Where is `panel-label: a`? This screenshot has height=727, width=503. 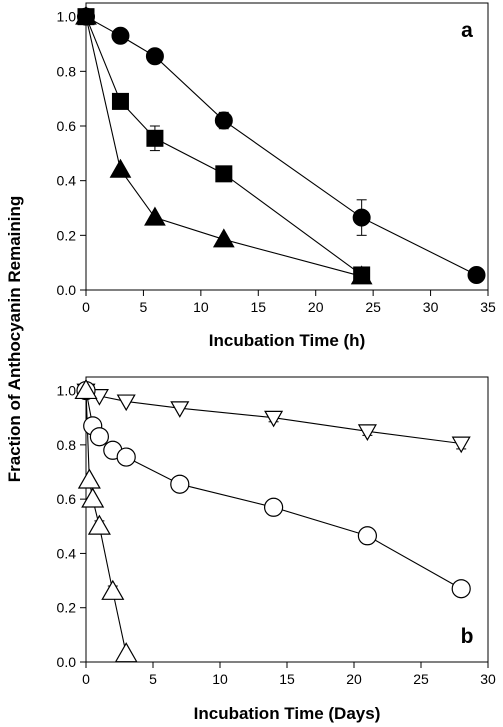 panel-label: a is located at coordinates (467, 30).